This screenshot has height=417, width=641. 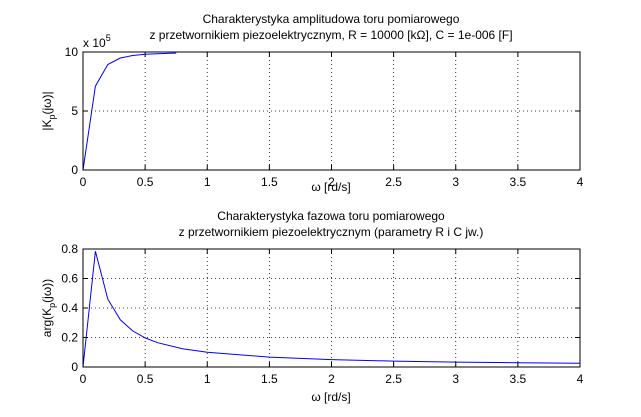 I want to click on svg-text: |Kp(jω)|, so click(x=48, y=110).